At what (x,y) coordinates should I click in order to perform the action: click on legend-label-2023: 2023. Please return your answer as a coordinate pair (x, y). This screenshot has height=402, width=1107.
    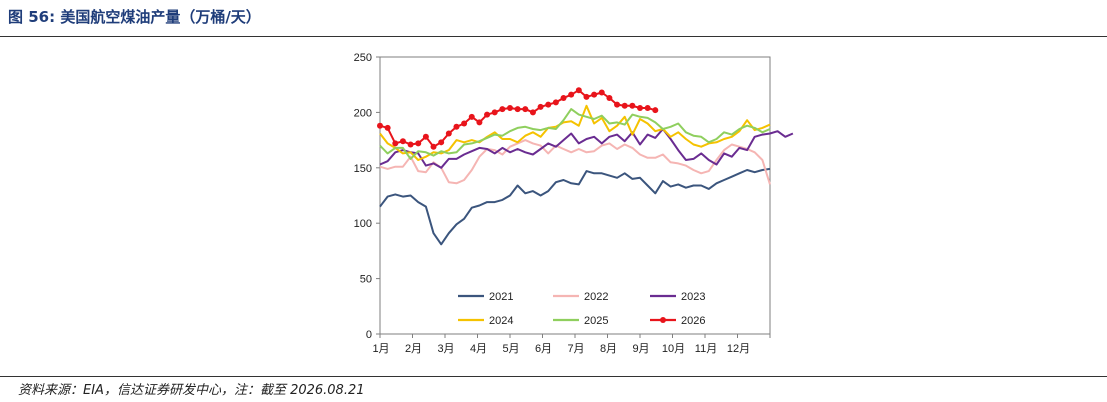
    Looking at the image, I should click on (693, 297).